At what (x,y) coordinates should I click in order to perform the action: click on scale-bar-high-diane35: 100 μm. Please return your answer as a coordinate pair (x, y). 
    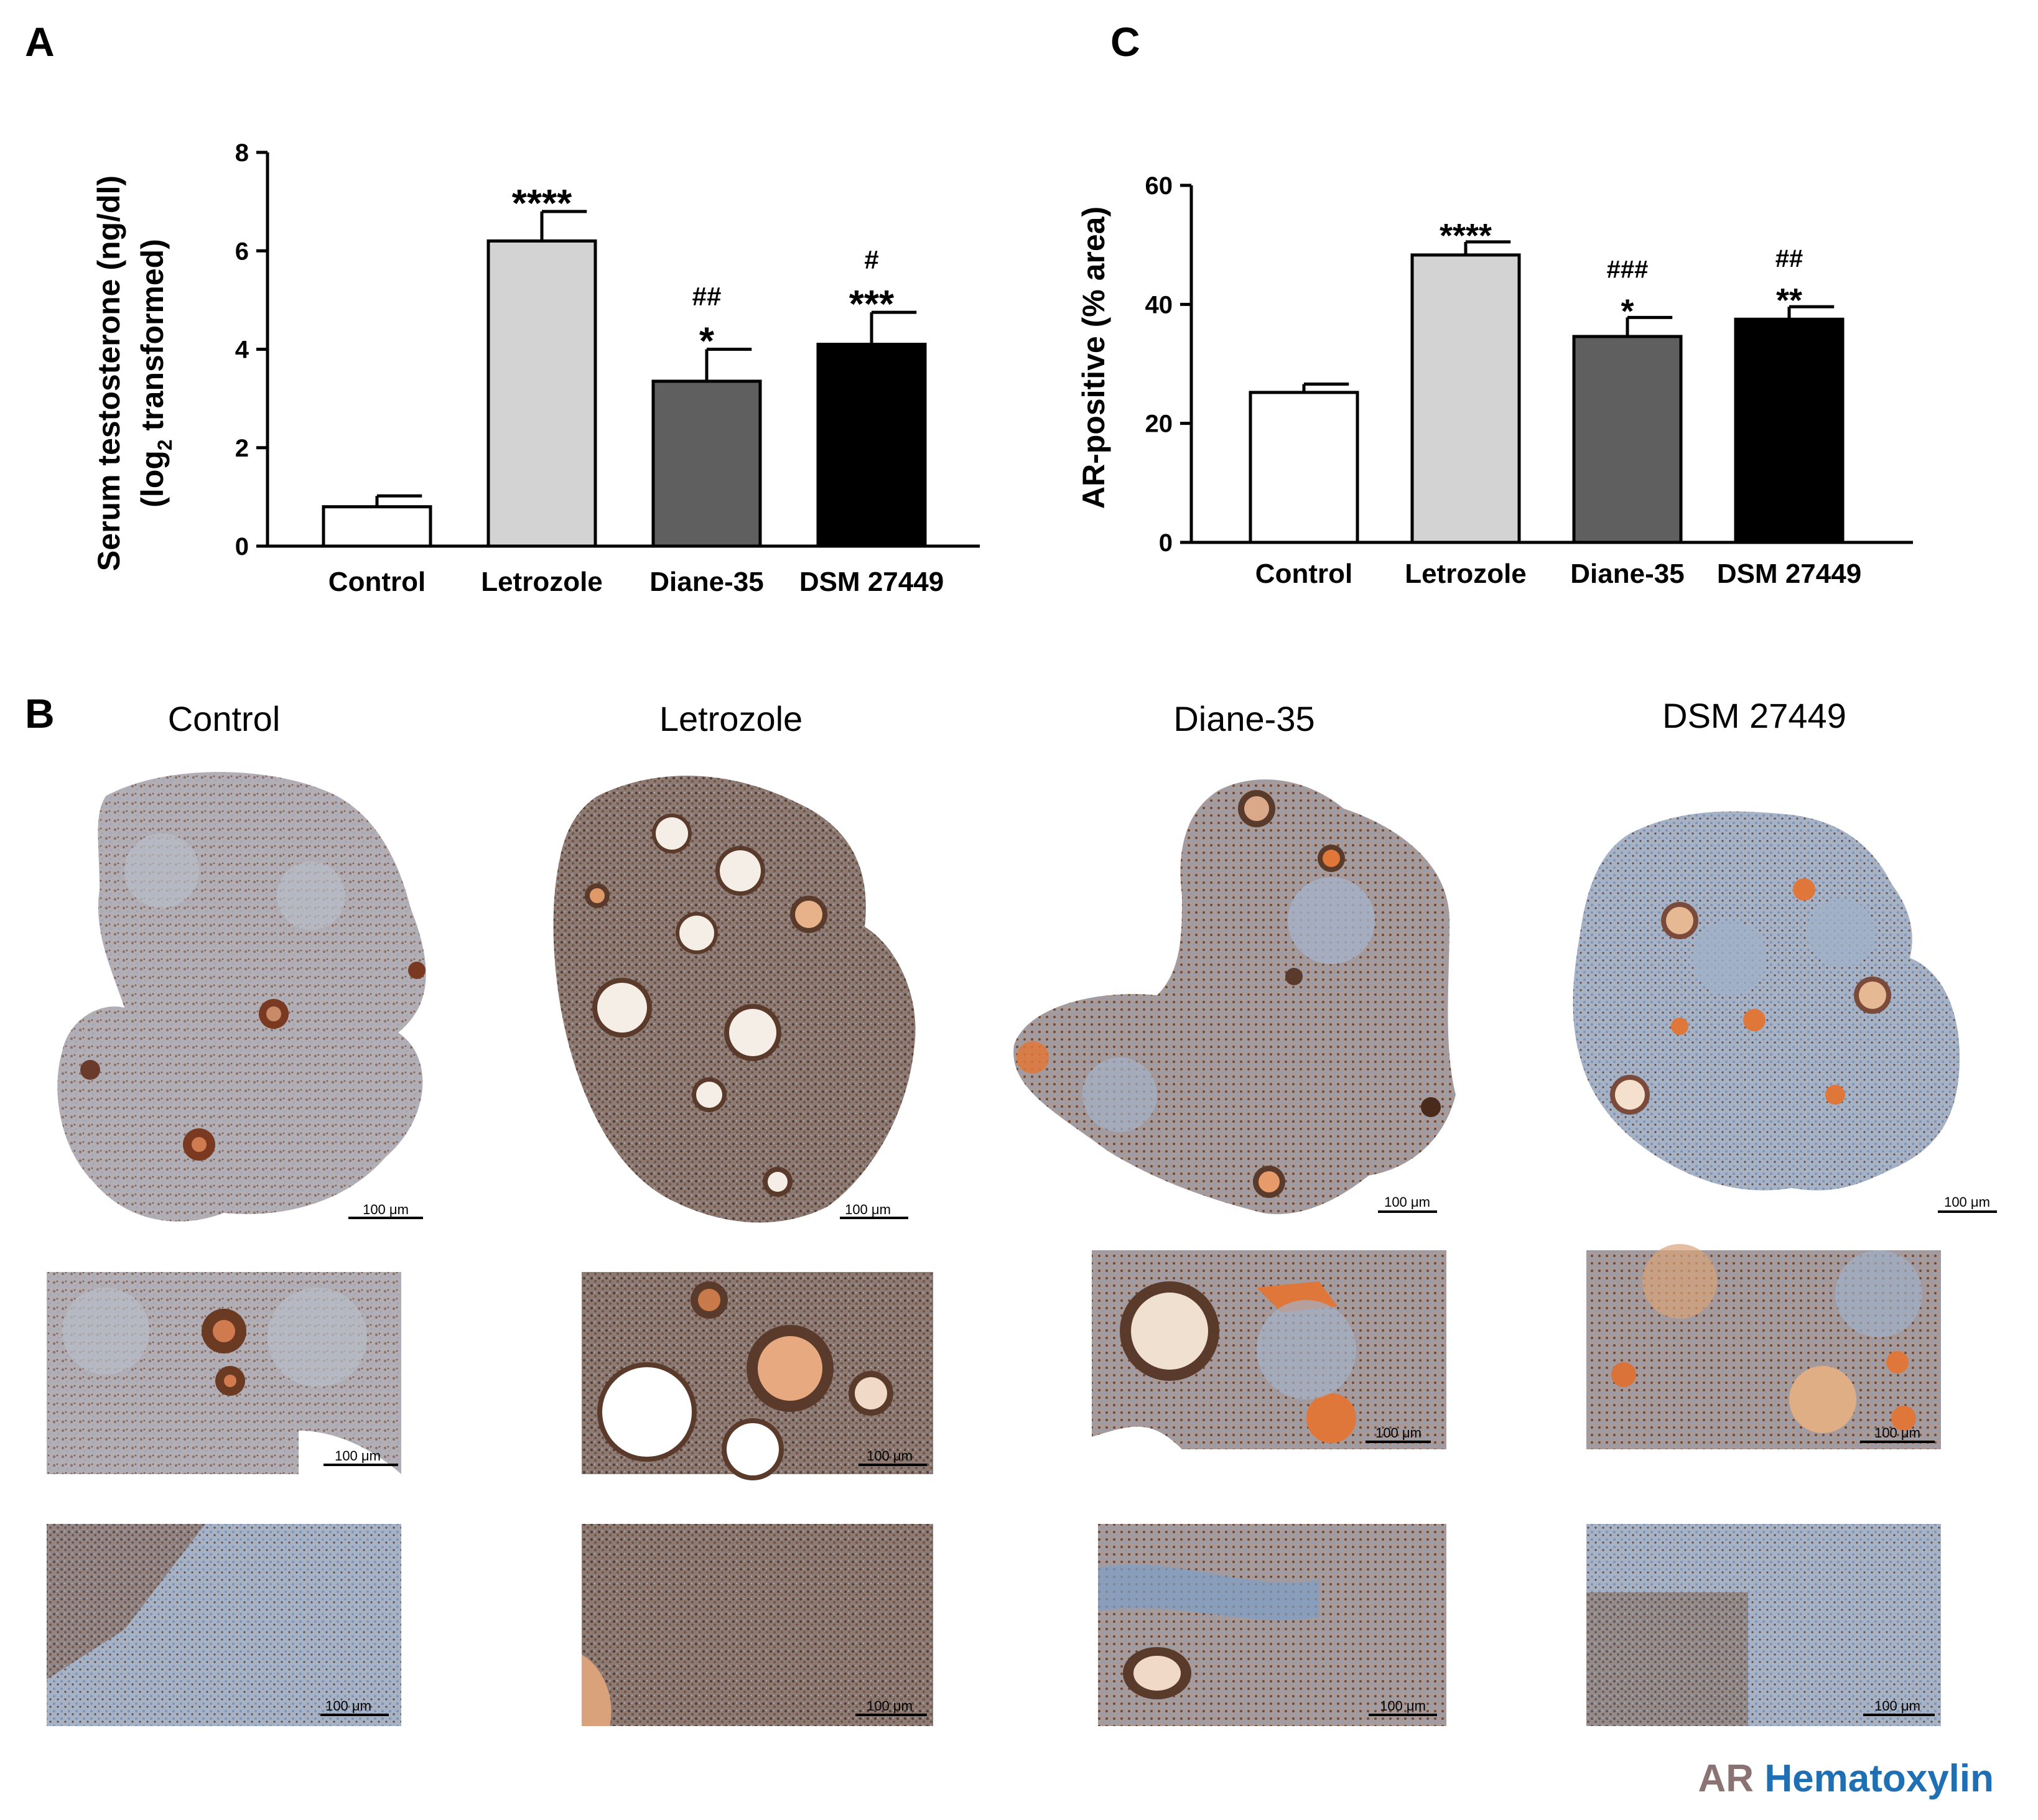
    Looking at the image, I should click on (1403, 1707).